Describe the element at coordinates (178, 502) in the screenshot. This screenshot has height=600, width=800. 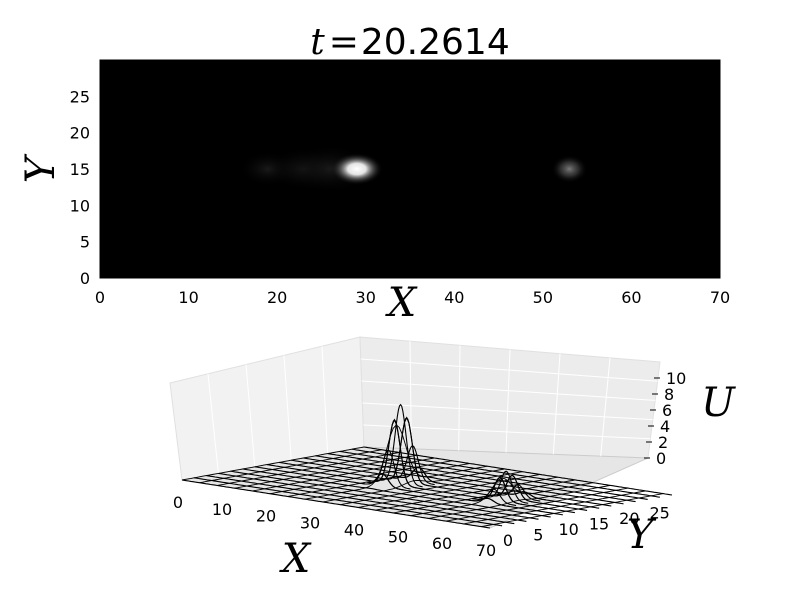
I see `surface-x-tick-label: 0` at that location.